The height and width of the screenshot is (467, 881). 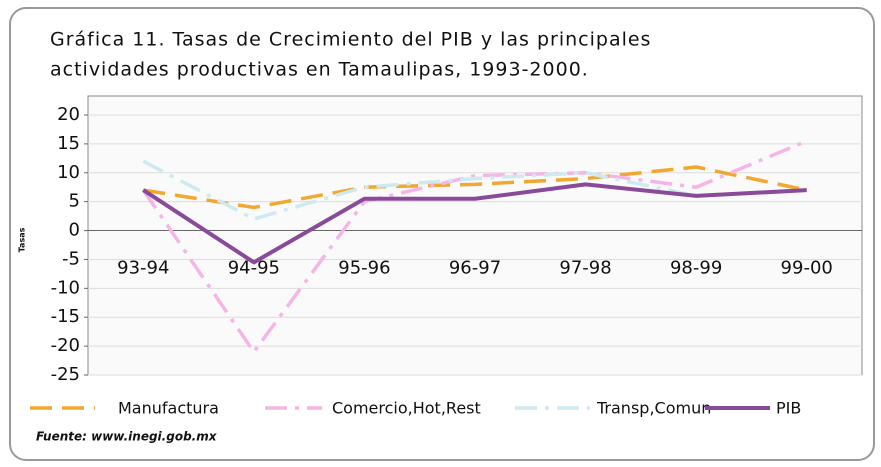 I want to click on y-tick-label: -15, so click(x=65, y=316).